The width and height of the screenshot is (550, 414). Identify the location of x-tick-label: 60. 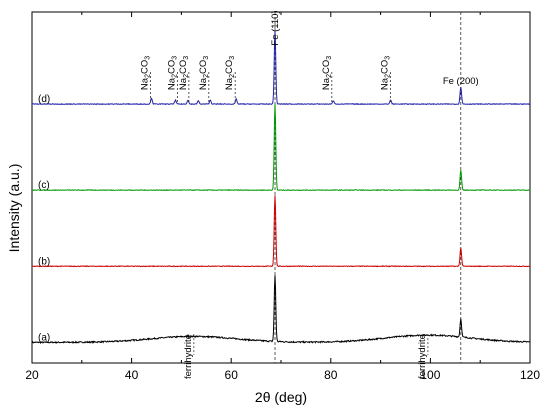
(232, 375).